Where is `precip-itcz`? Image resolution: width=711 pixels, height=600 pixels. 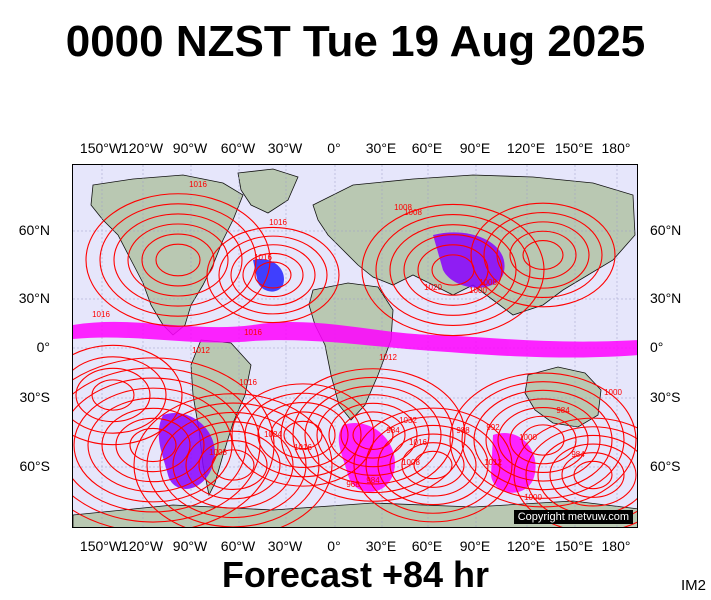 precip-itcz is located at coordinates (355, 339).